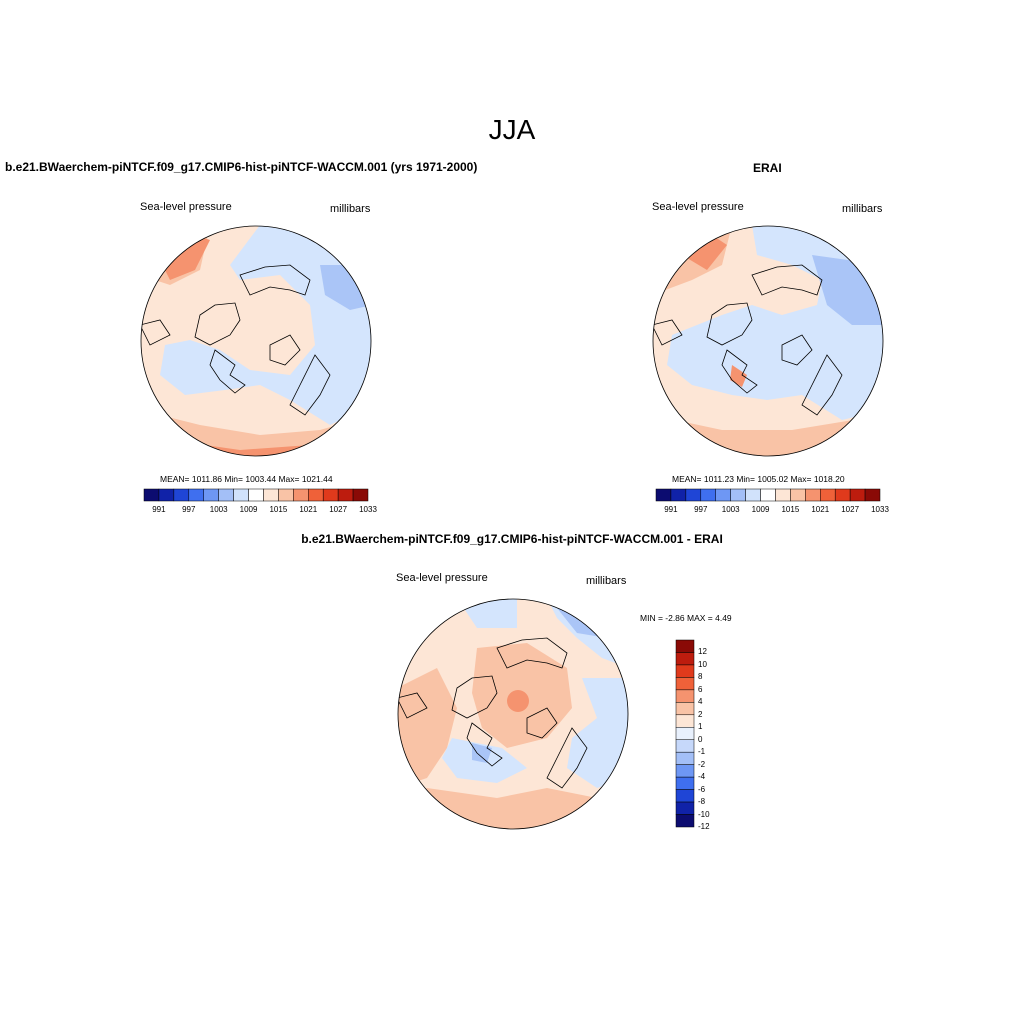 Image resolution: width=1024 pixels, height=1024 pixels. I want to click on colorbar-ticks-diff: 12 10 8 6 4 2 1 0 -1 -2 -4 -6 -8 -10 -12, so click(718, 735).